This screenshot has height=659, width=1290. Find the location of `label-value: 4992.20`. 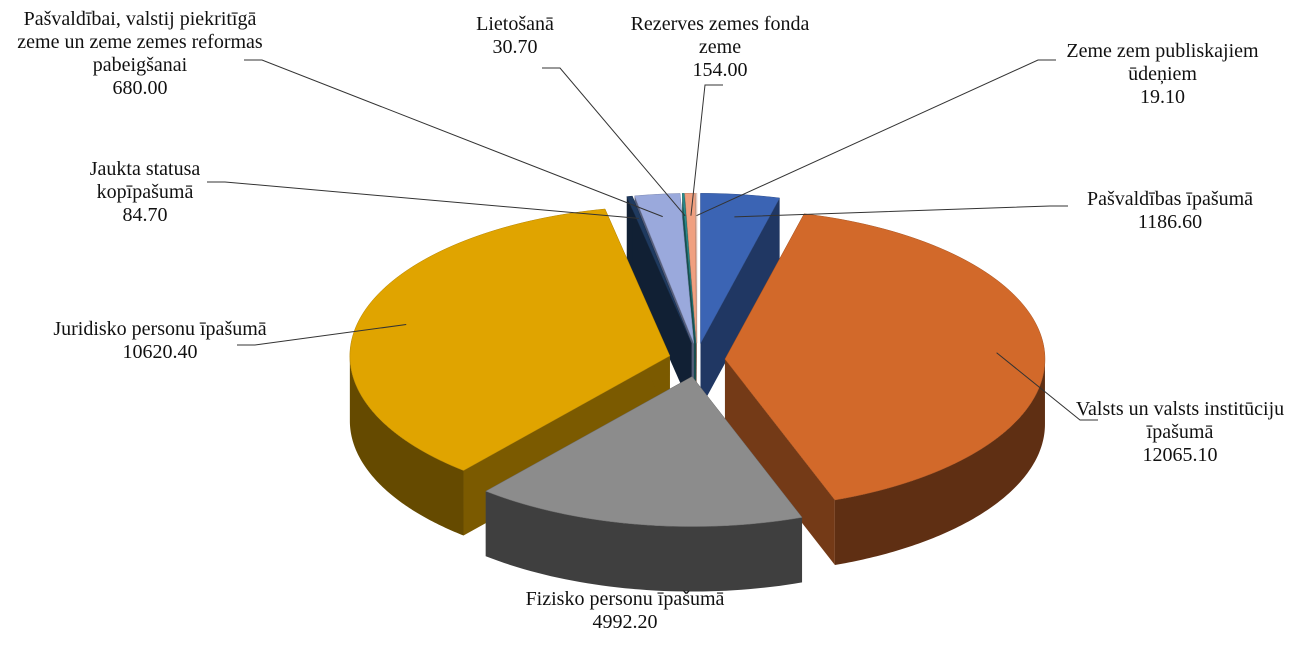

label-value: 4992.20 is located at coordinates (625, 622).